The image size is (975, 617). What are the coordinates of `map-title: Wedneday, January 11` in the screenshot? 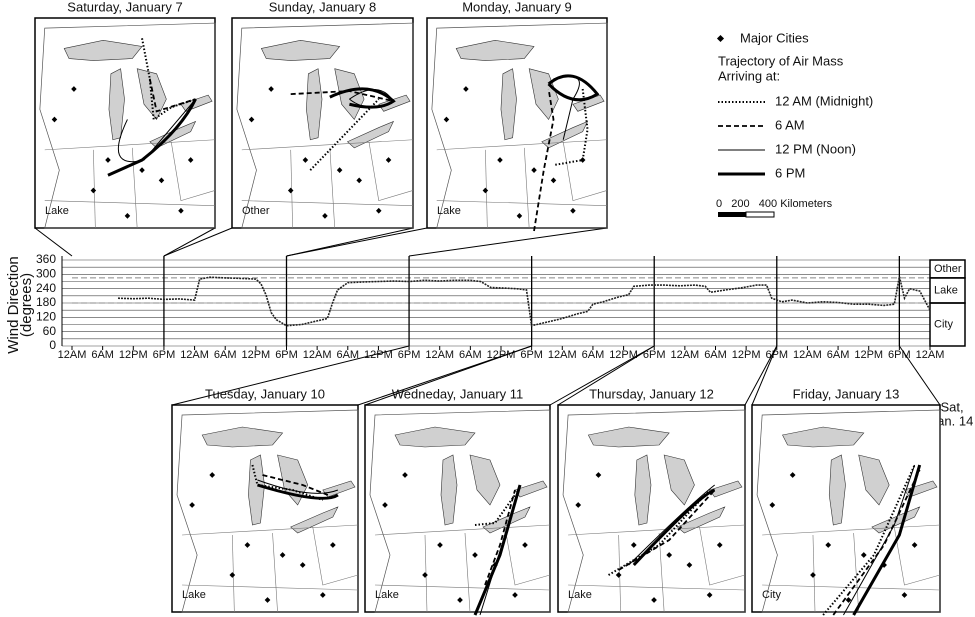 It's located at (458, 393).